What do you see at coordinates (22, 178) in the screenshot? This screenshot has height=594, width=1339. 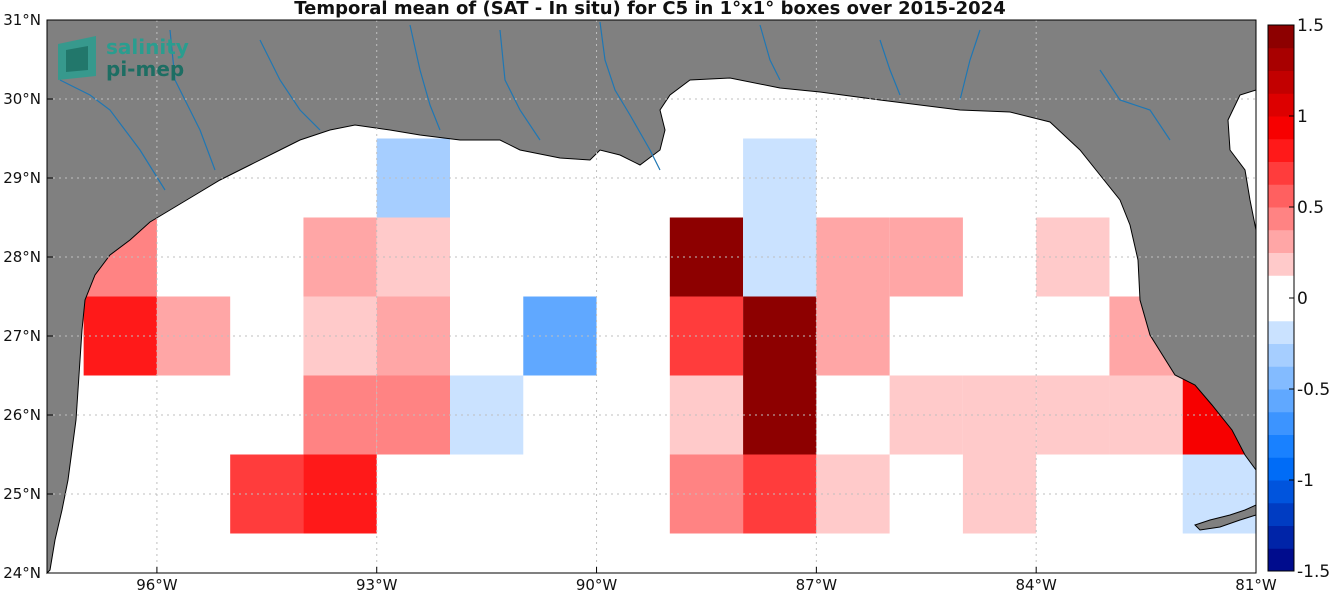 I see `lat-tick-label: 29°N` at bounding box center [22, 178].